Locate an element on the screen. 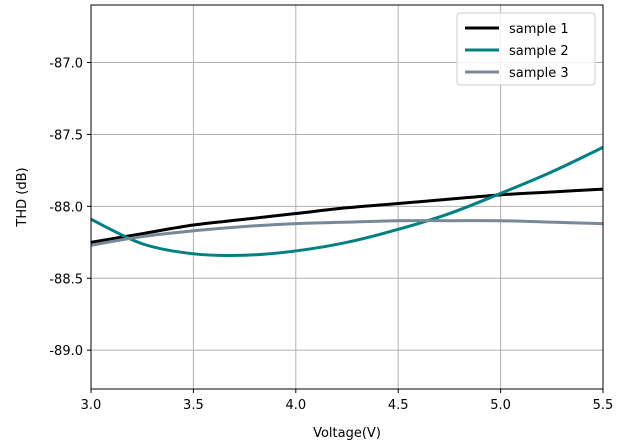  y-tick-label: -87.5 is located at coordinates (66, 135).